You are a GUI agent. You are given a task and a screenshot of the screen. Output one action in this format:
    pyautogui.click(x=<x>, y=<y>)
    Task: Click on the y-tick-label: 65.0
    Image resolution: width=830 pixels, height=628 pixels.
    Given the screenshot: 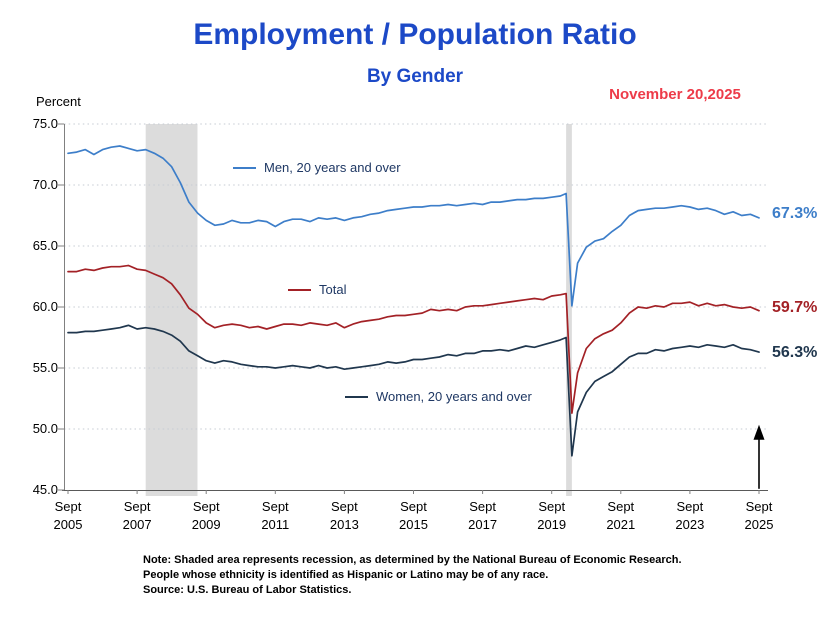 What is the action you would take?
    pyautogui.click(x=45, y=245)
    